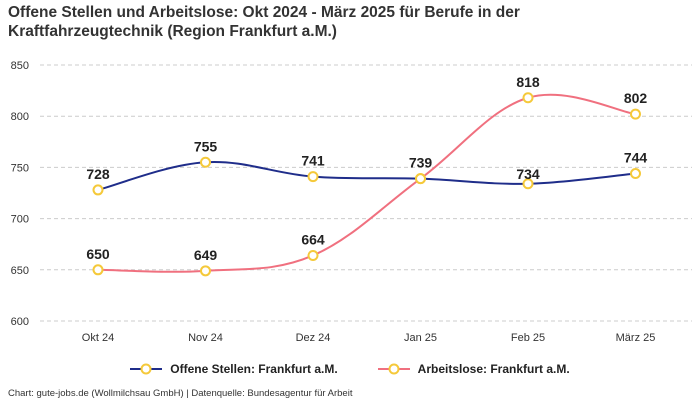 This screenshot has width=700, height=400. What do you see at coordinates (528, 174) in the screenshot?
I see `data-label-offene-stellen: 734` at bounding box center [528, 174].